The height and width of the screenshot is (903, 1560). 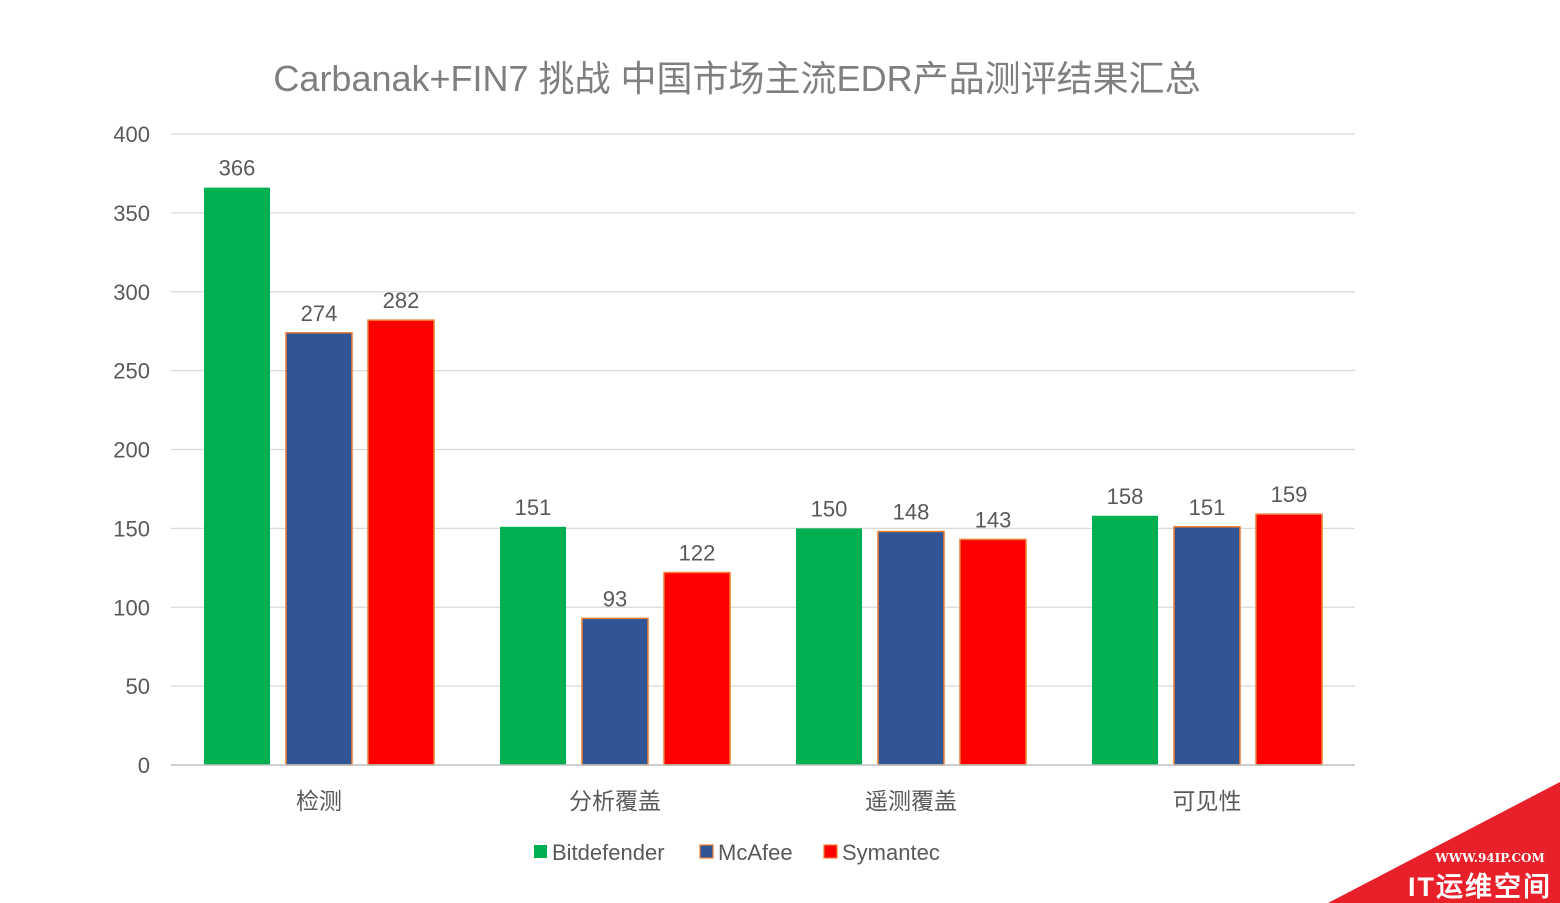 I want to click on watermark-triangle, so click(x=1444, y=842).